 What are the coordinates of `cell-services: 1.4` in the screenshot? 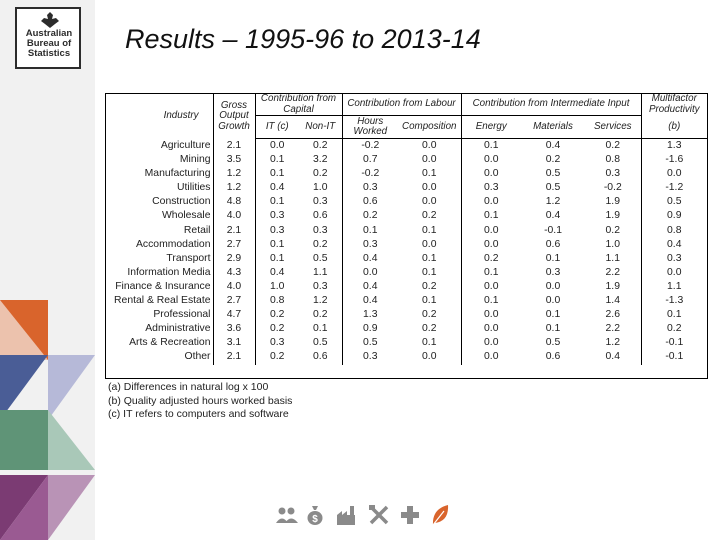 It's located at (612, 301).